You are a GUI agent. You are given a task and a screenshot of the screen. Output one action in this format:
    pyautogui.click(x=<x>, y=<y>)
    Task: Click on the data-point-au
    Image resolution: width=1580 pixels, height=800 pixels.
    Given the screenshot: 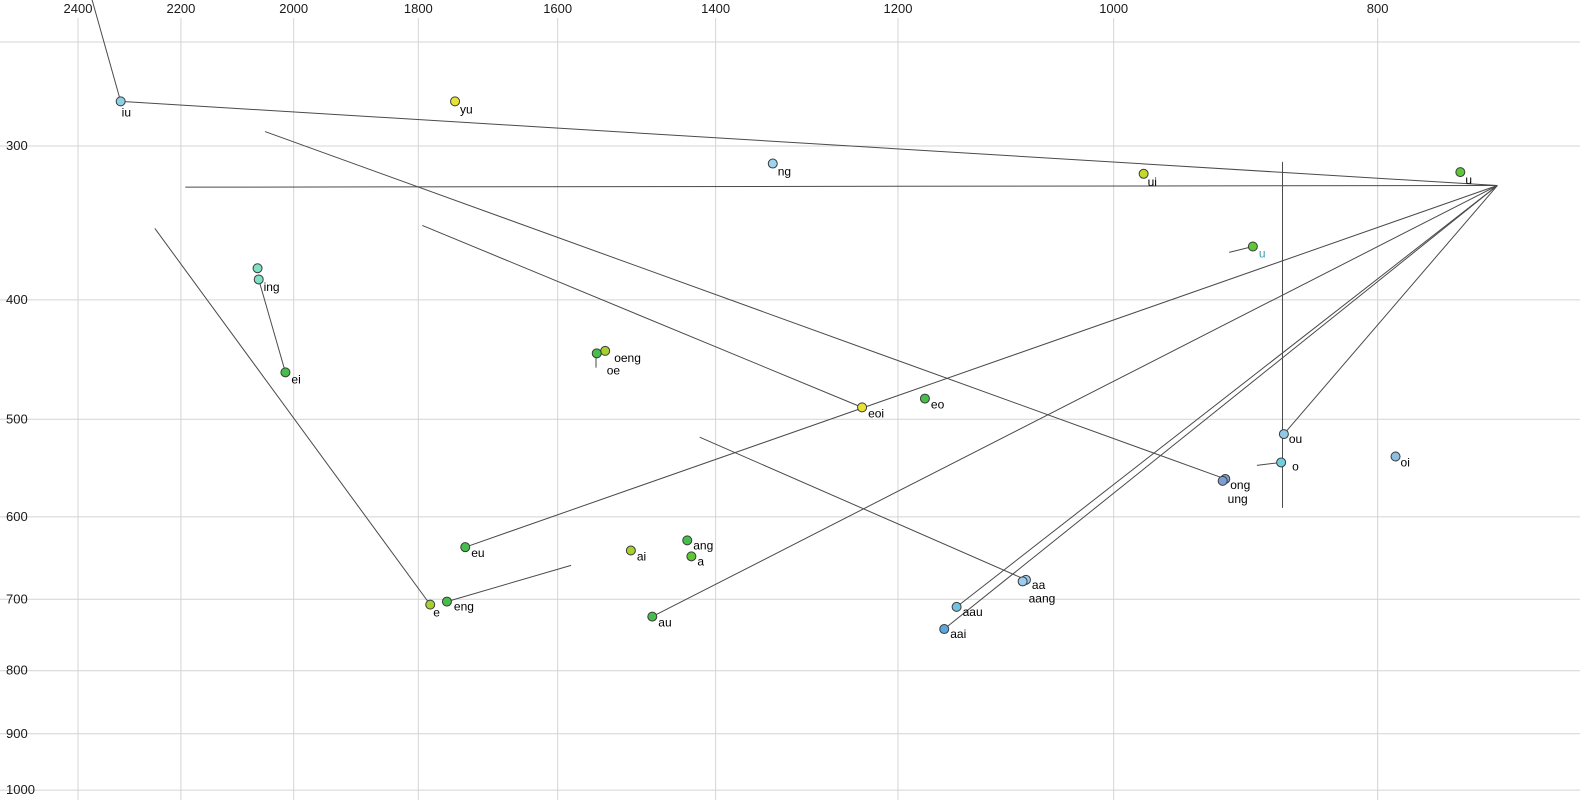 What is the action you would take?
    pyautogui.click(x=652, y=616)
    